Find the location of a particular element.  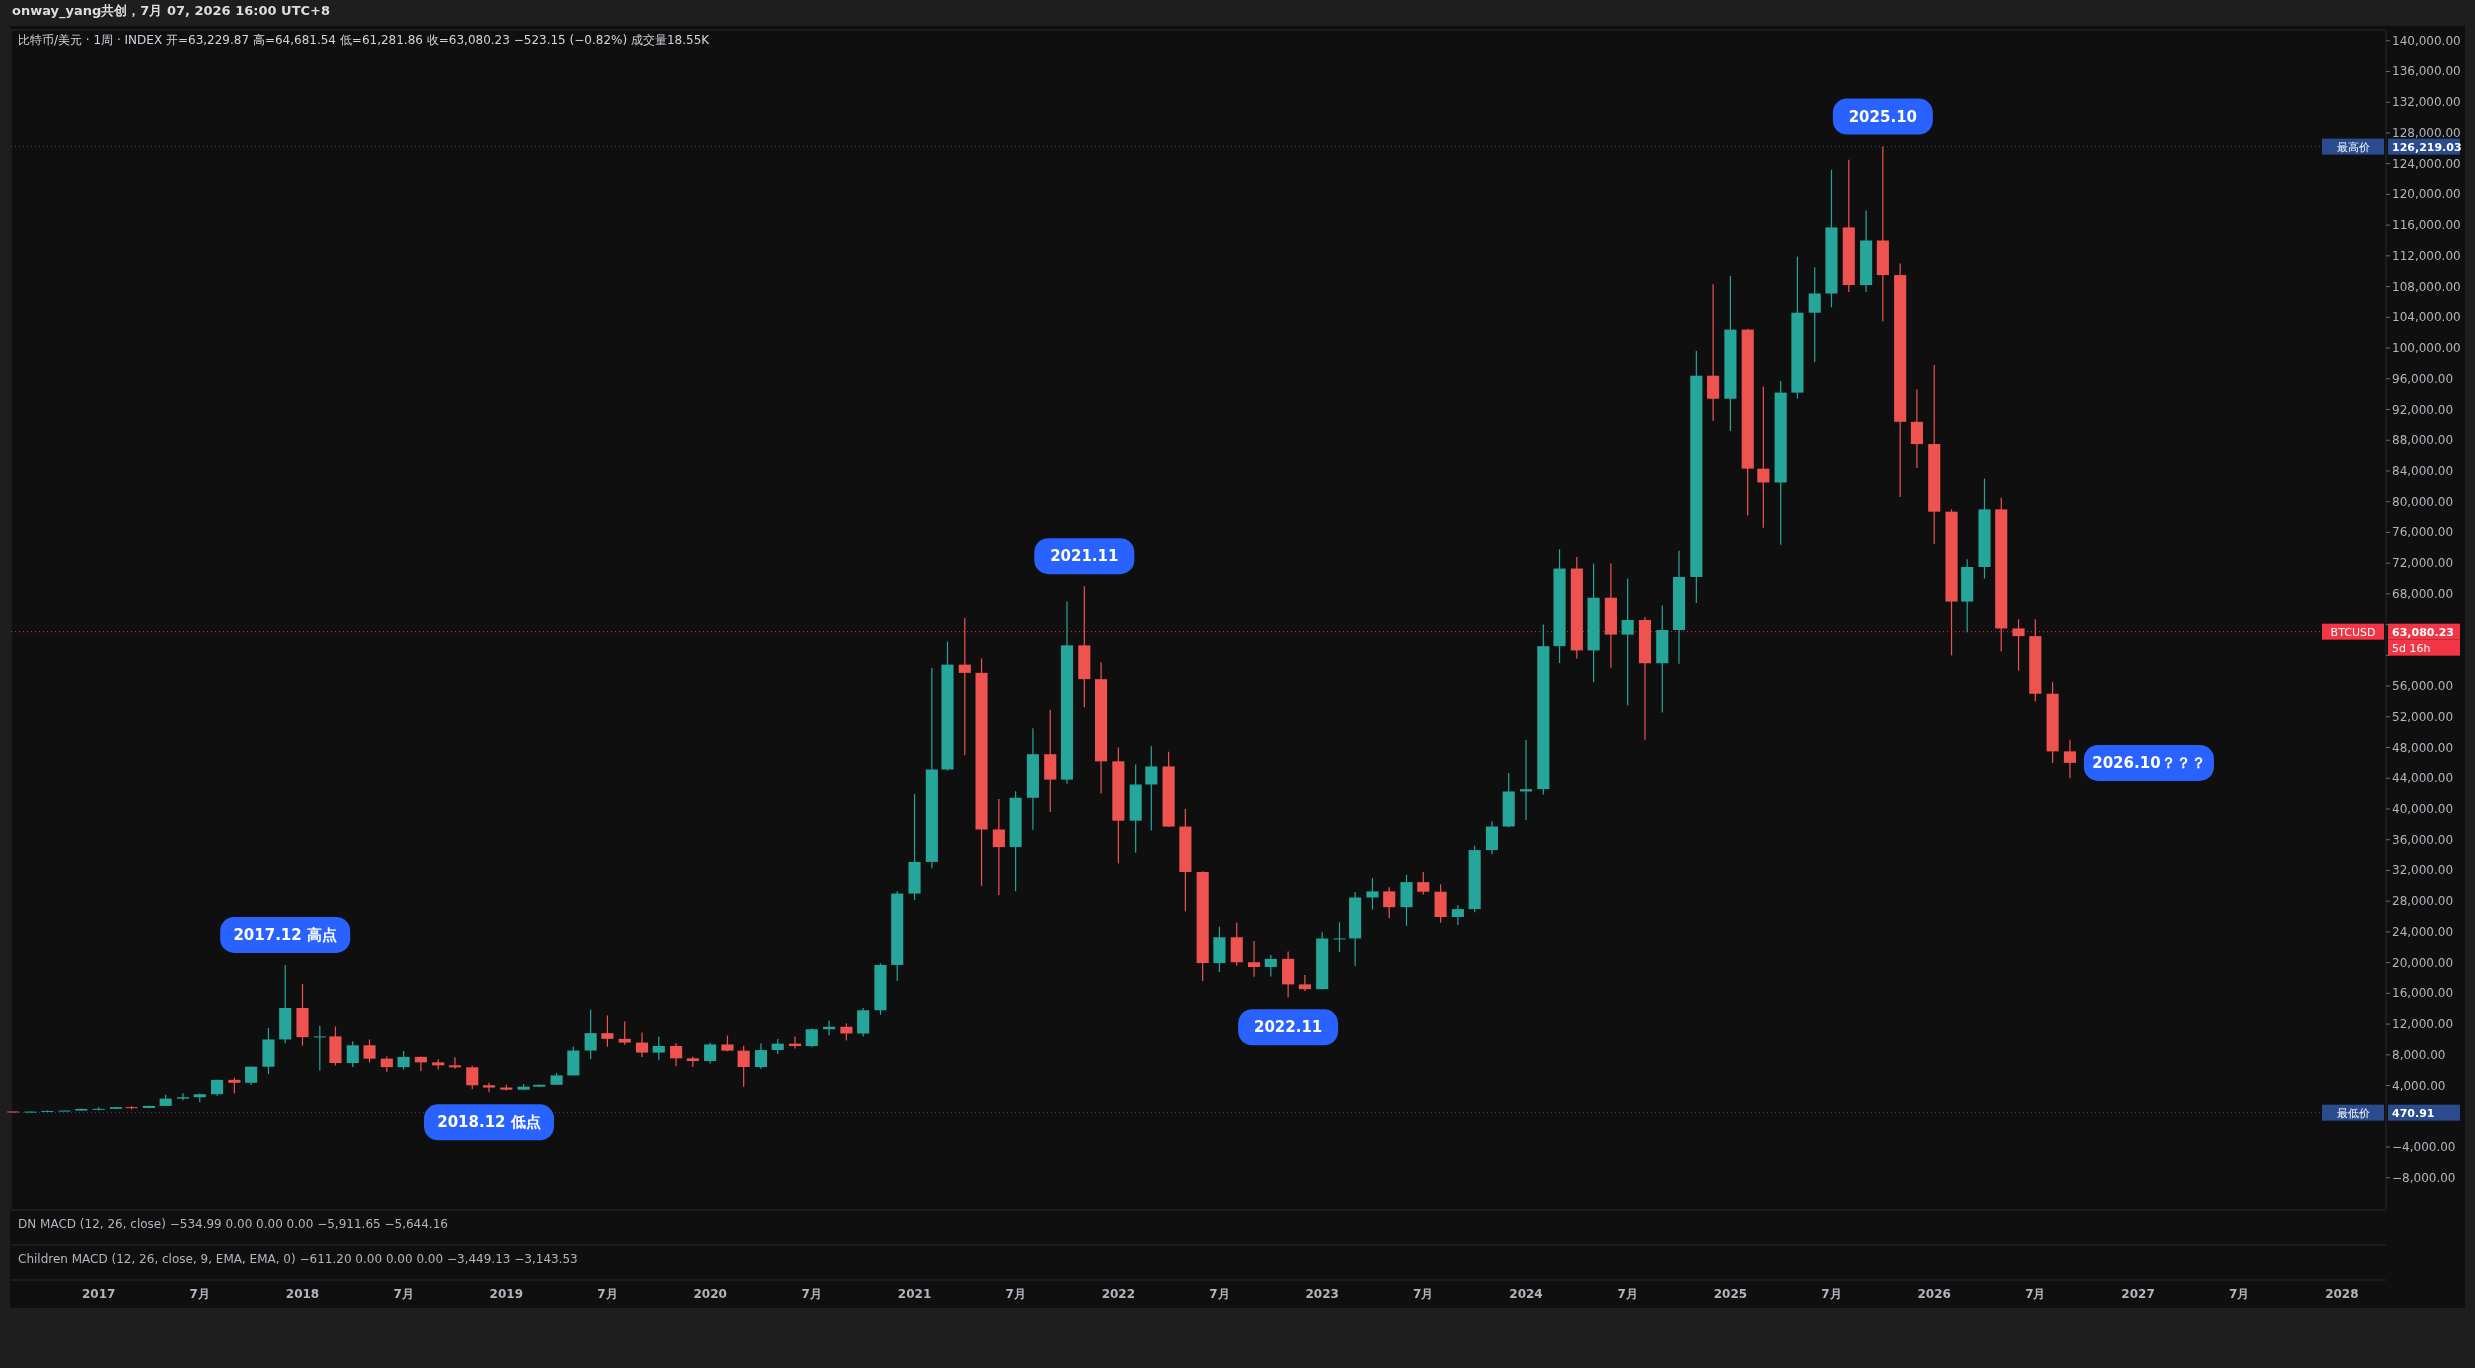

y-tick-label: 140,000.00 is located at coordinates (2426, 40).